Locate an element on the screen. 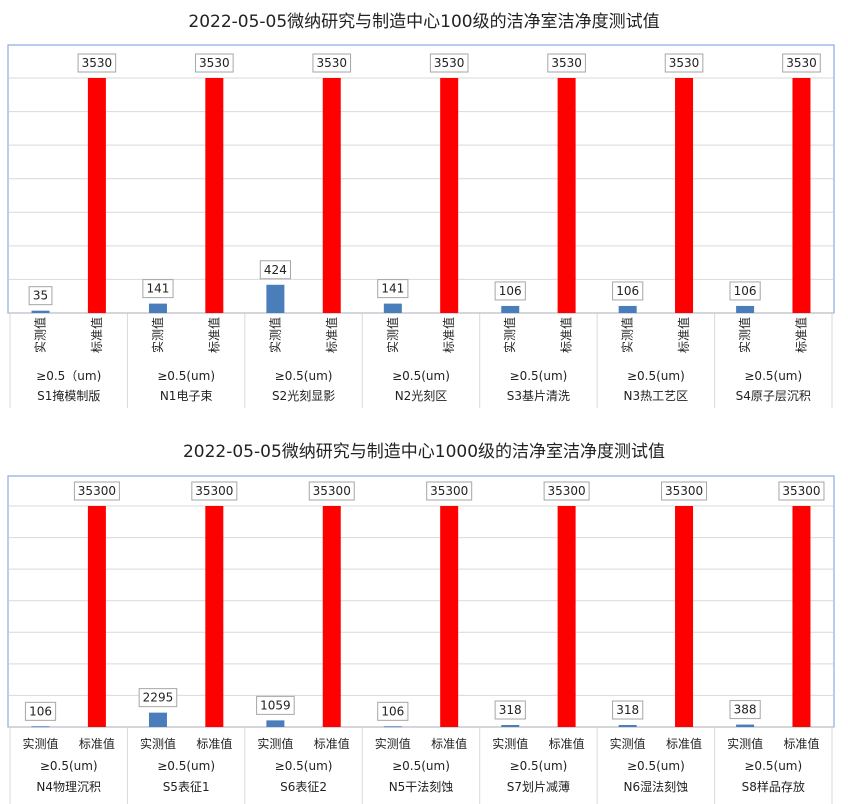 The width and height of the screenshot is (848, 804). data-label: 424 is located at coordinates (275, 270).